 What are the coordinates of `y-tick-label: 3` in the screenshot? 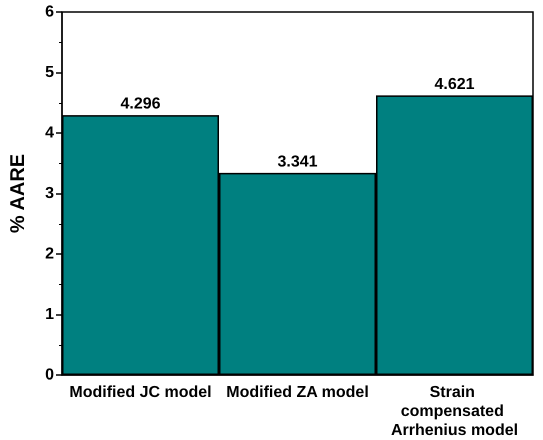 It's located at (49, 193).